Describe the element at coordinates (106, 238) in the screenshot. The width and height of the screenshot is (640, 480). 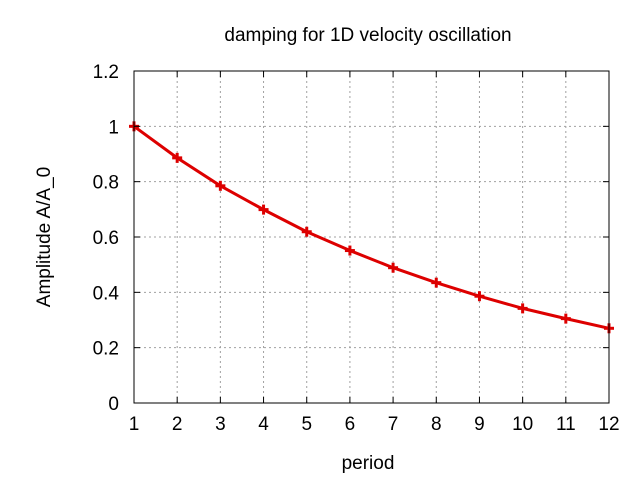
I see `y-tick-label: 0.6` at that location.